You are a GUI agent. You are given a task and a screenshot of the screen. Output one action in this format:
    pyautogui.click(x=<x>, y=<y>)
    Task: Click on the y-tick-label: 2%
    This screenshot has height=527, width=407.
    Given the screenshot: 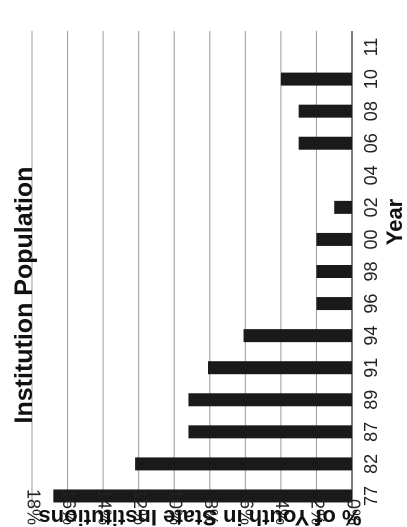 What is the action you would take?
    pyautogui.click(x=318, y=512)
    